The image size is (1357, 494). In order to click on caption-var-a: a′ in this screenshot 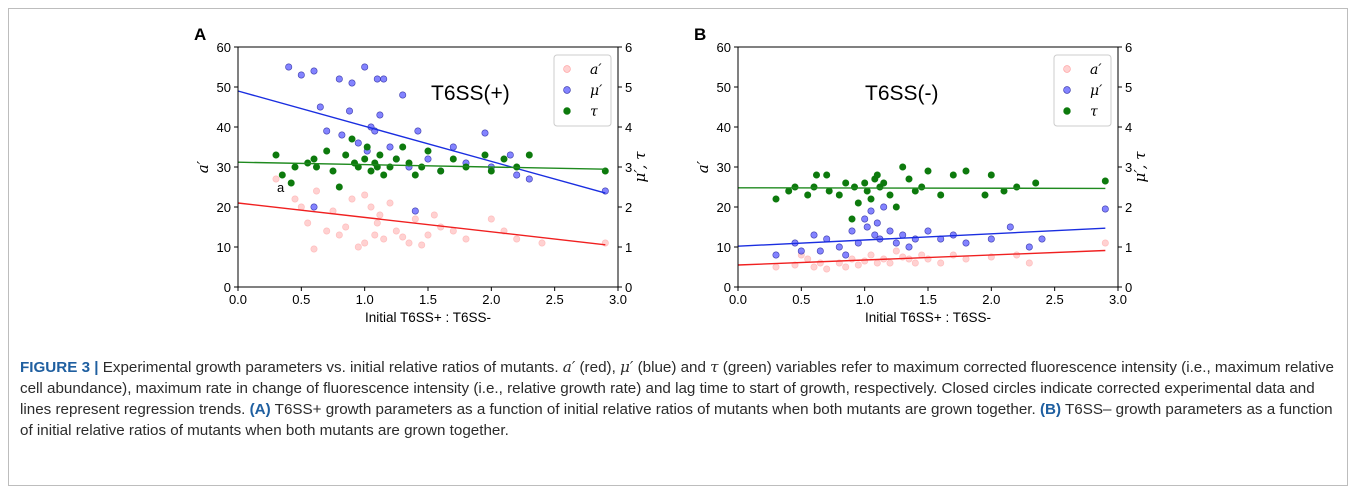, I will do `click(569, 367)`.